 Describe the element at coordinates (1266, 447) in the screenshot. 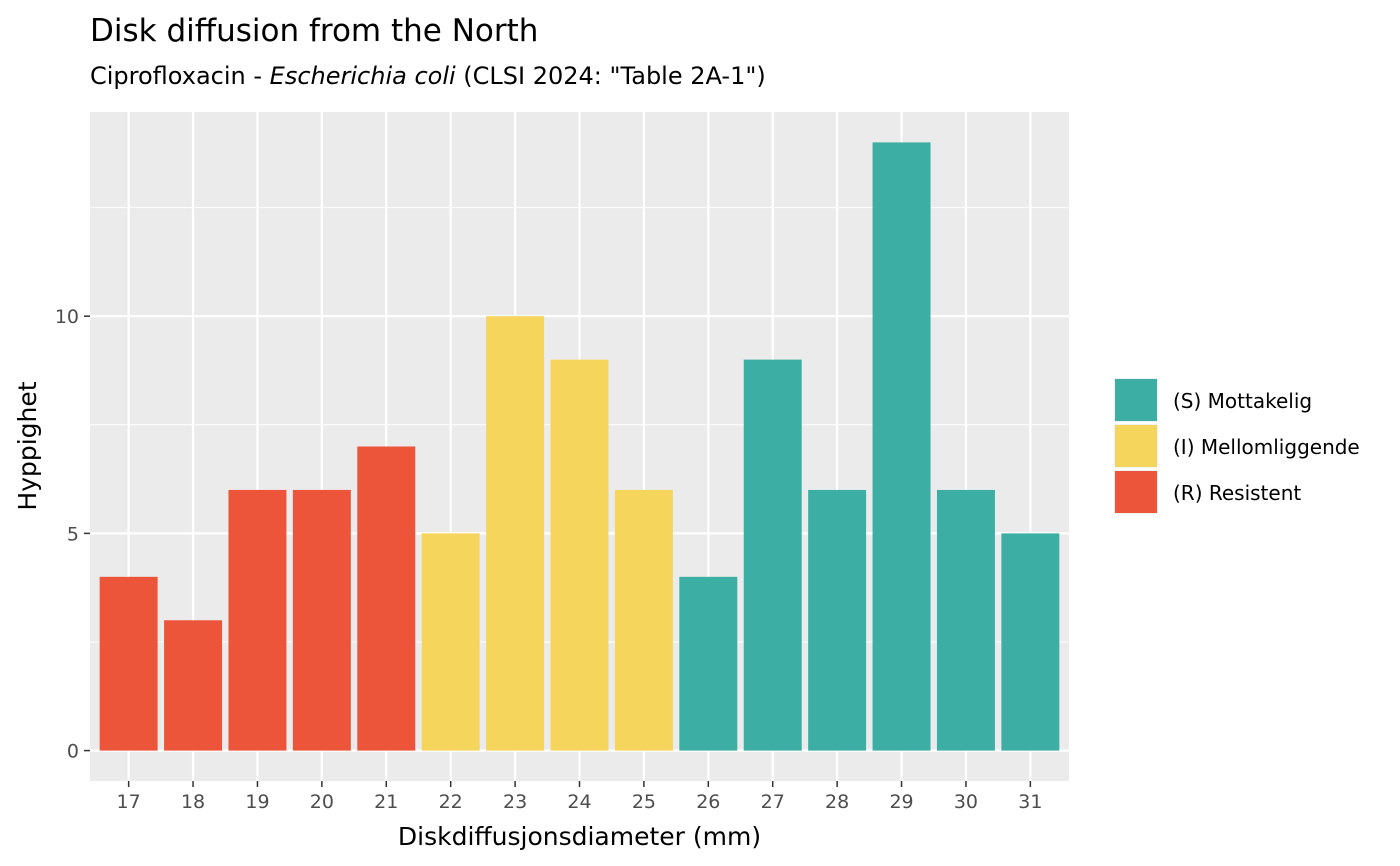

I see `legend-label-I: (I) Mellomliggende` at that location.